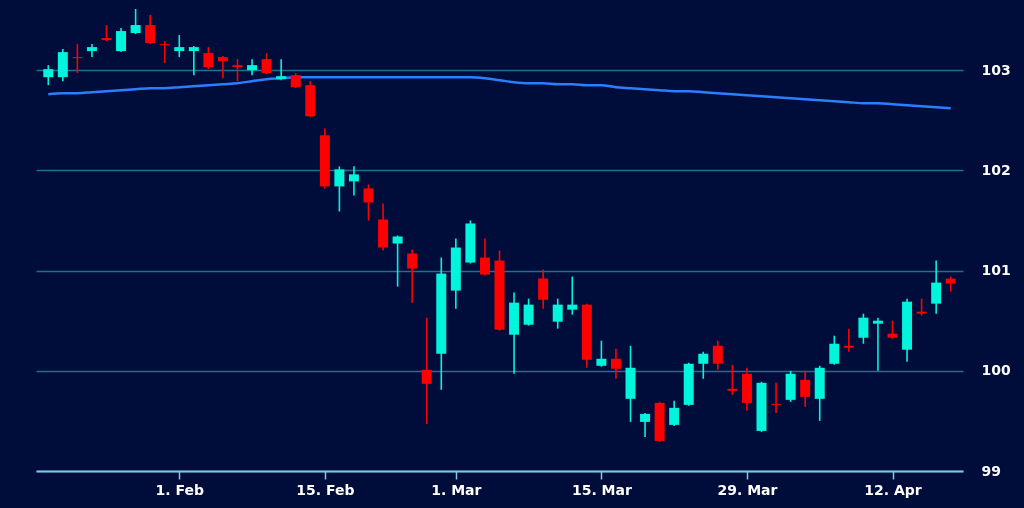  What do you see at coordinates (996, 270) in the screenshot?
I see `y-tick-label: 101` at bounding box center [996, 270].